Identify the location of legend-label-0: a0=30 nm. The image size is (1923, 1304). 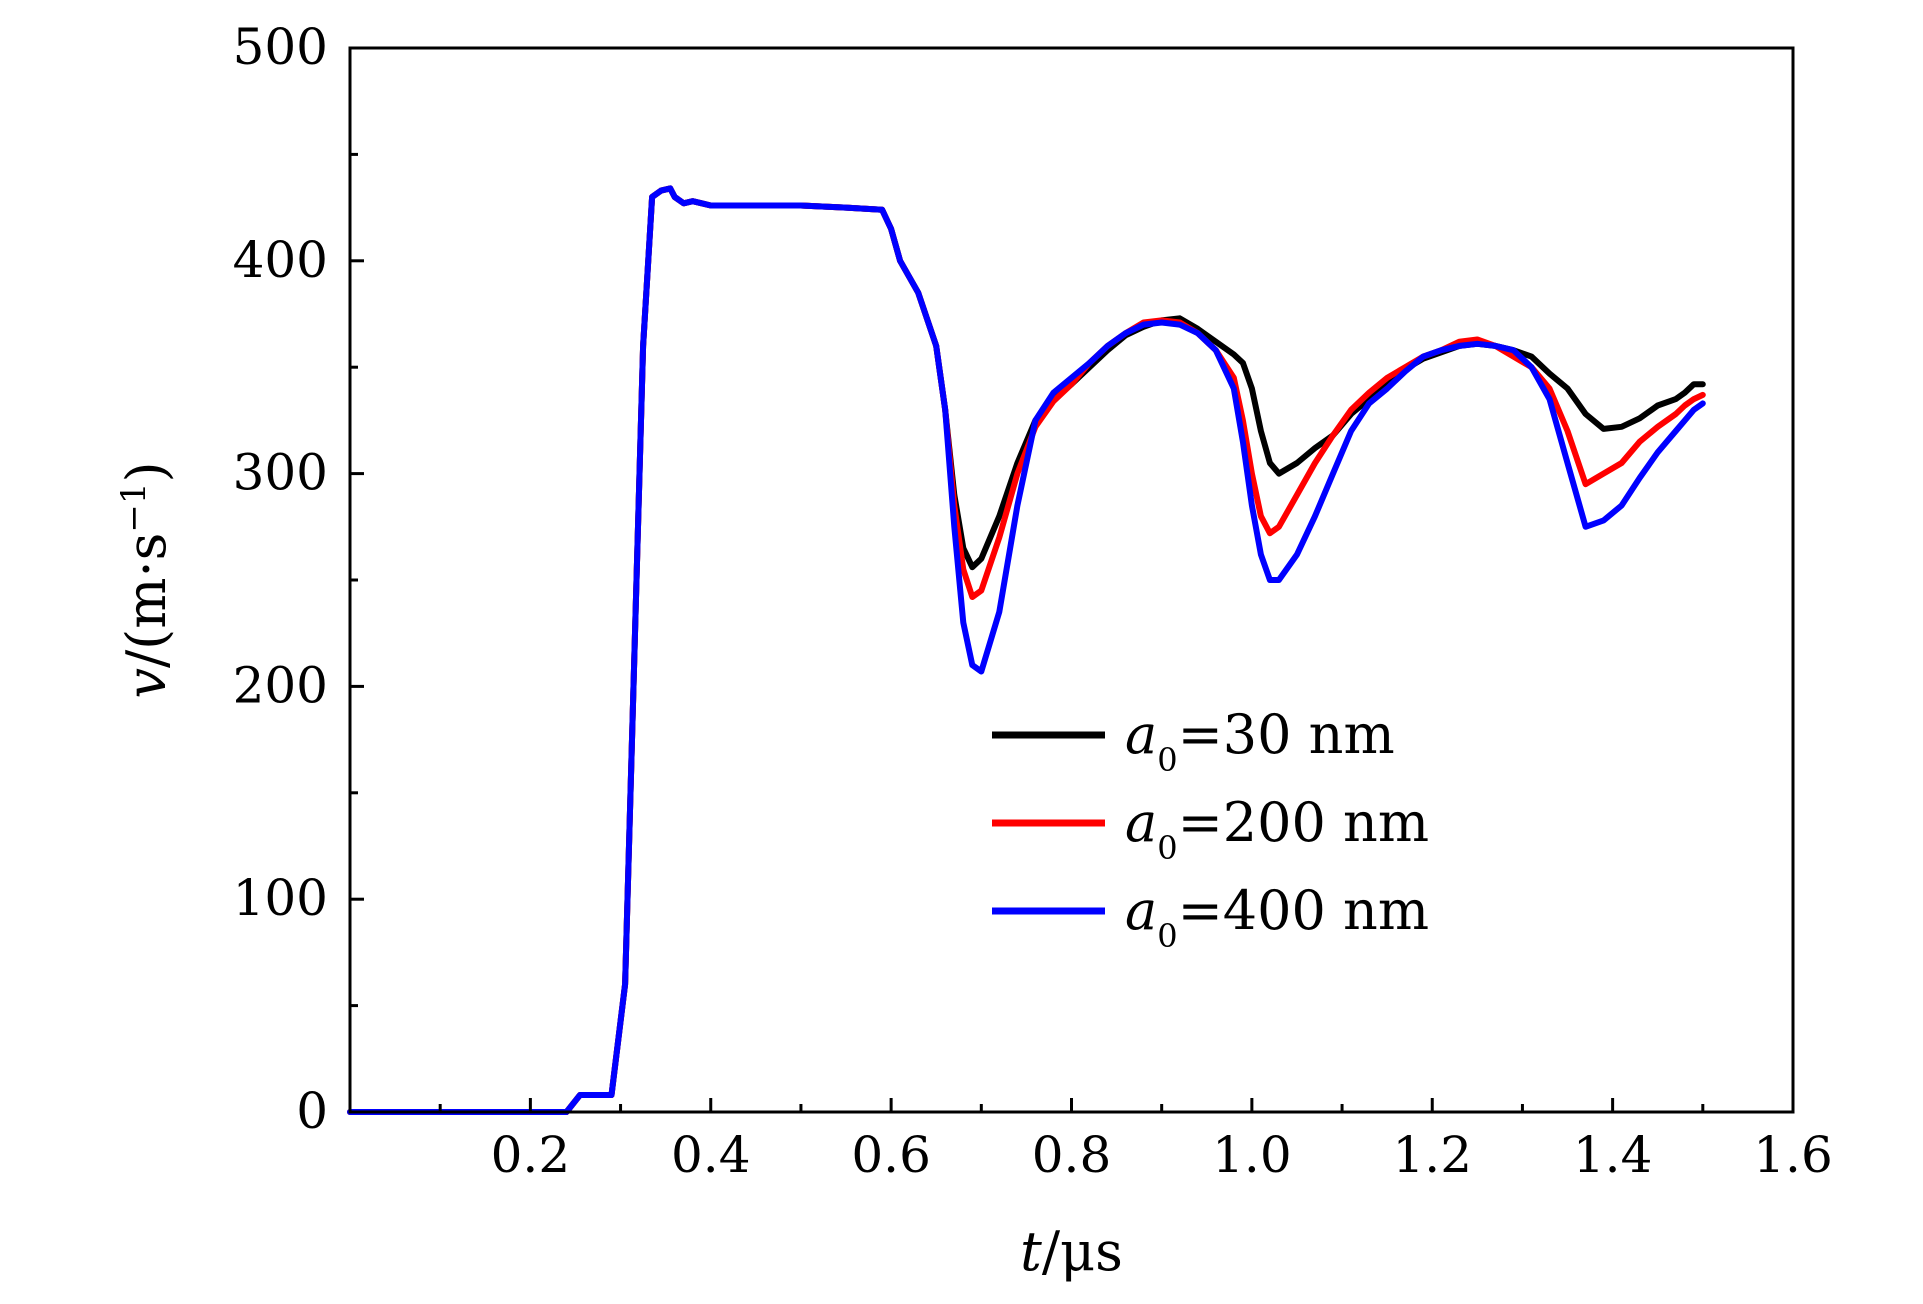
(1260, 741).